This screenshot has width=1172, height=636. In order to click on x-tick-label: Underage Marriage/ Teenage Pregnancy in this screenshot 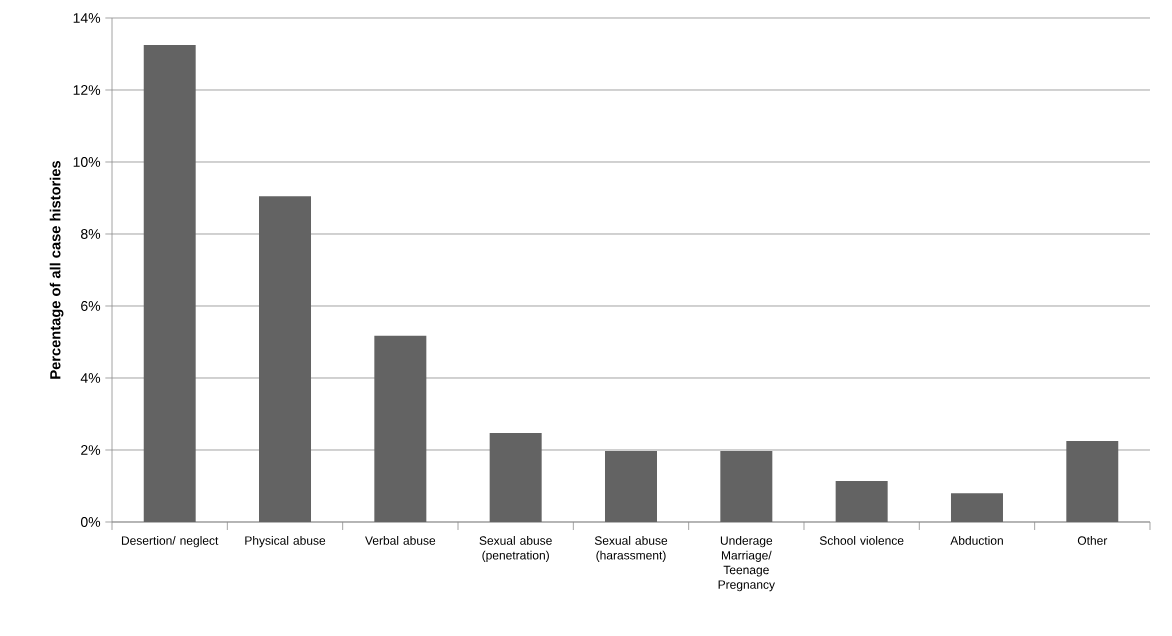, I will do `click(746, 564)`.